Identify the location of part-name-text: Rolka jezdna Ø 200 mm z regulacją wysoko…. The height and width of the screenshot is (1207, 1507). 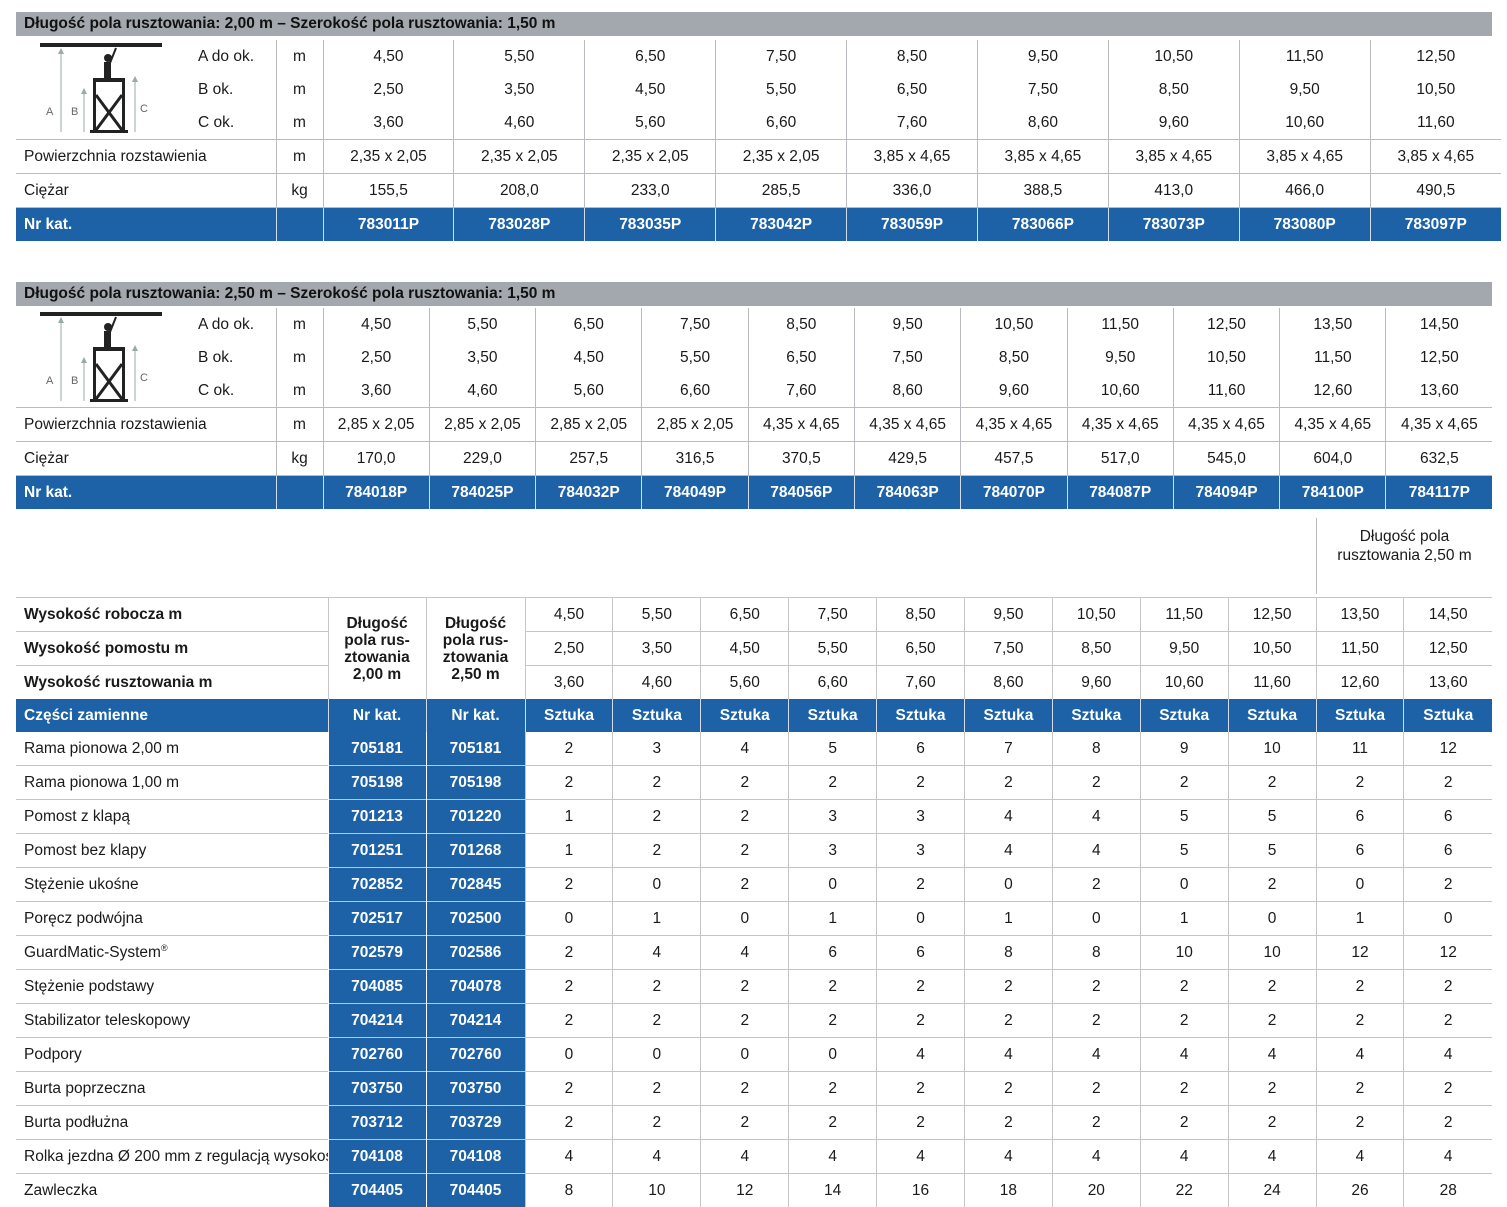
(176, 1156).